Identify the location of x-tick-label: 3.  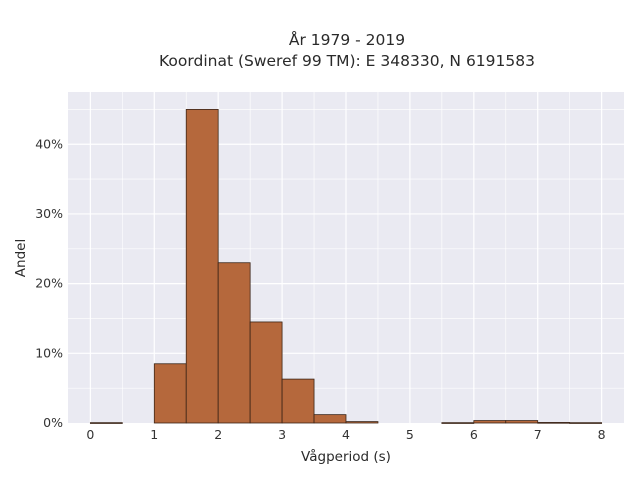
(282, 434).